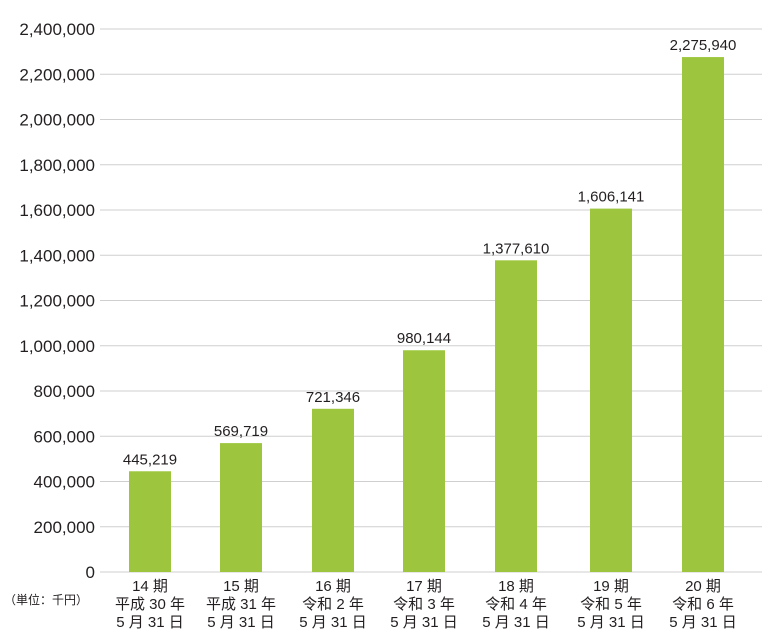  Describe the element at coordinates (241, 604) in the screenshot. I see `x-tick-label: 平成 31 年` at that location.